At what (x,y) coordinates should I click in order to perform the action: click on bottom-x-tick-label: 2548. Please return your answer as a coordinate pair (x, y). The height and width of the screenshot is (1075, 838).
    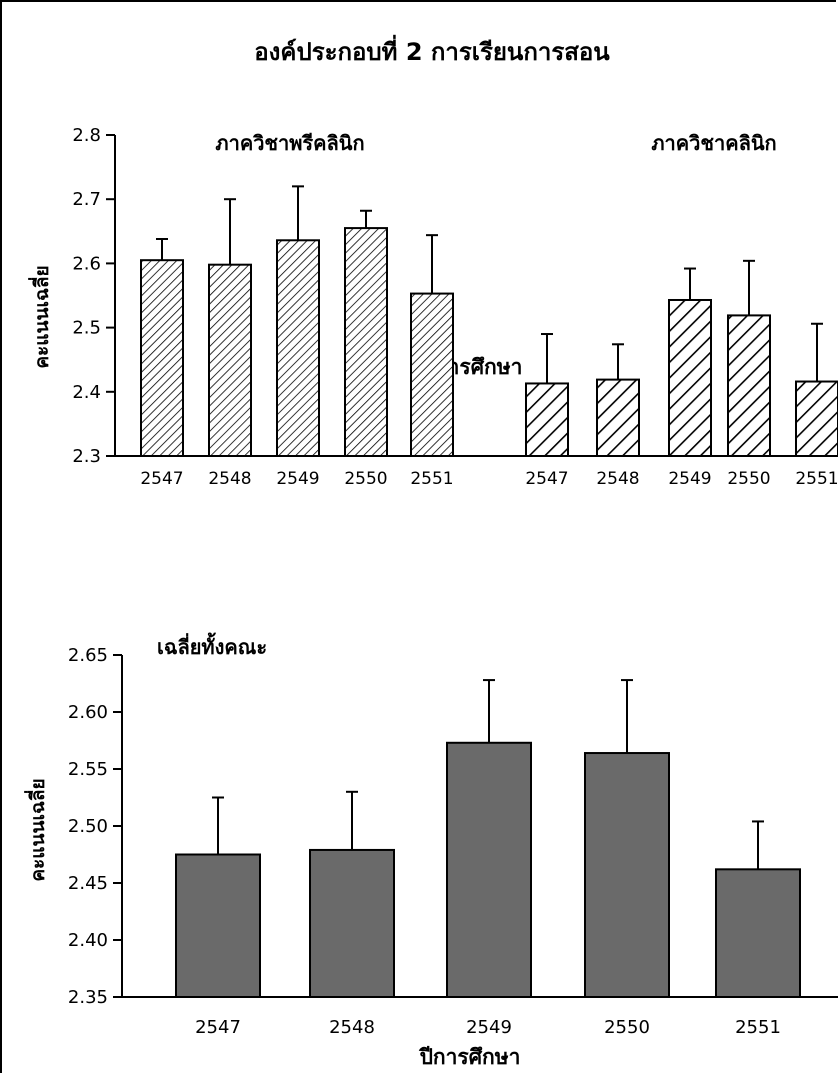
    Looking at the image, I should click on (352, 1027).